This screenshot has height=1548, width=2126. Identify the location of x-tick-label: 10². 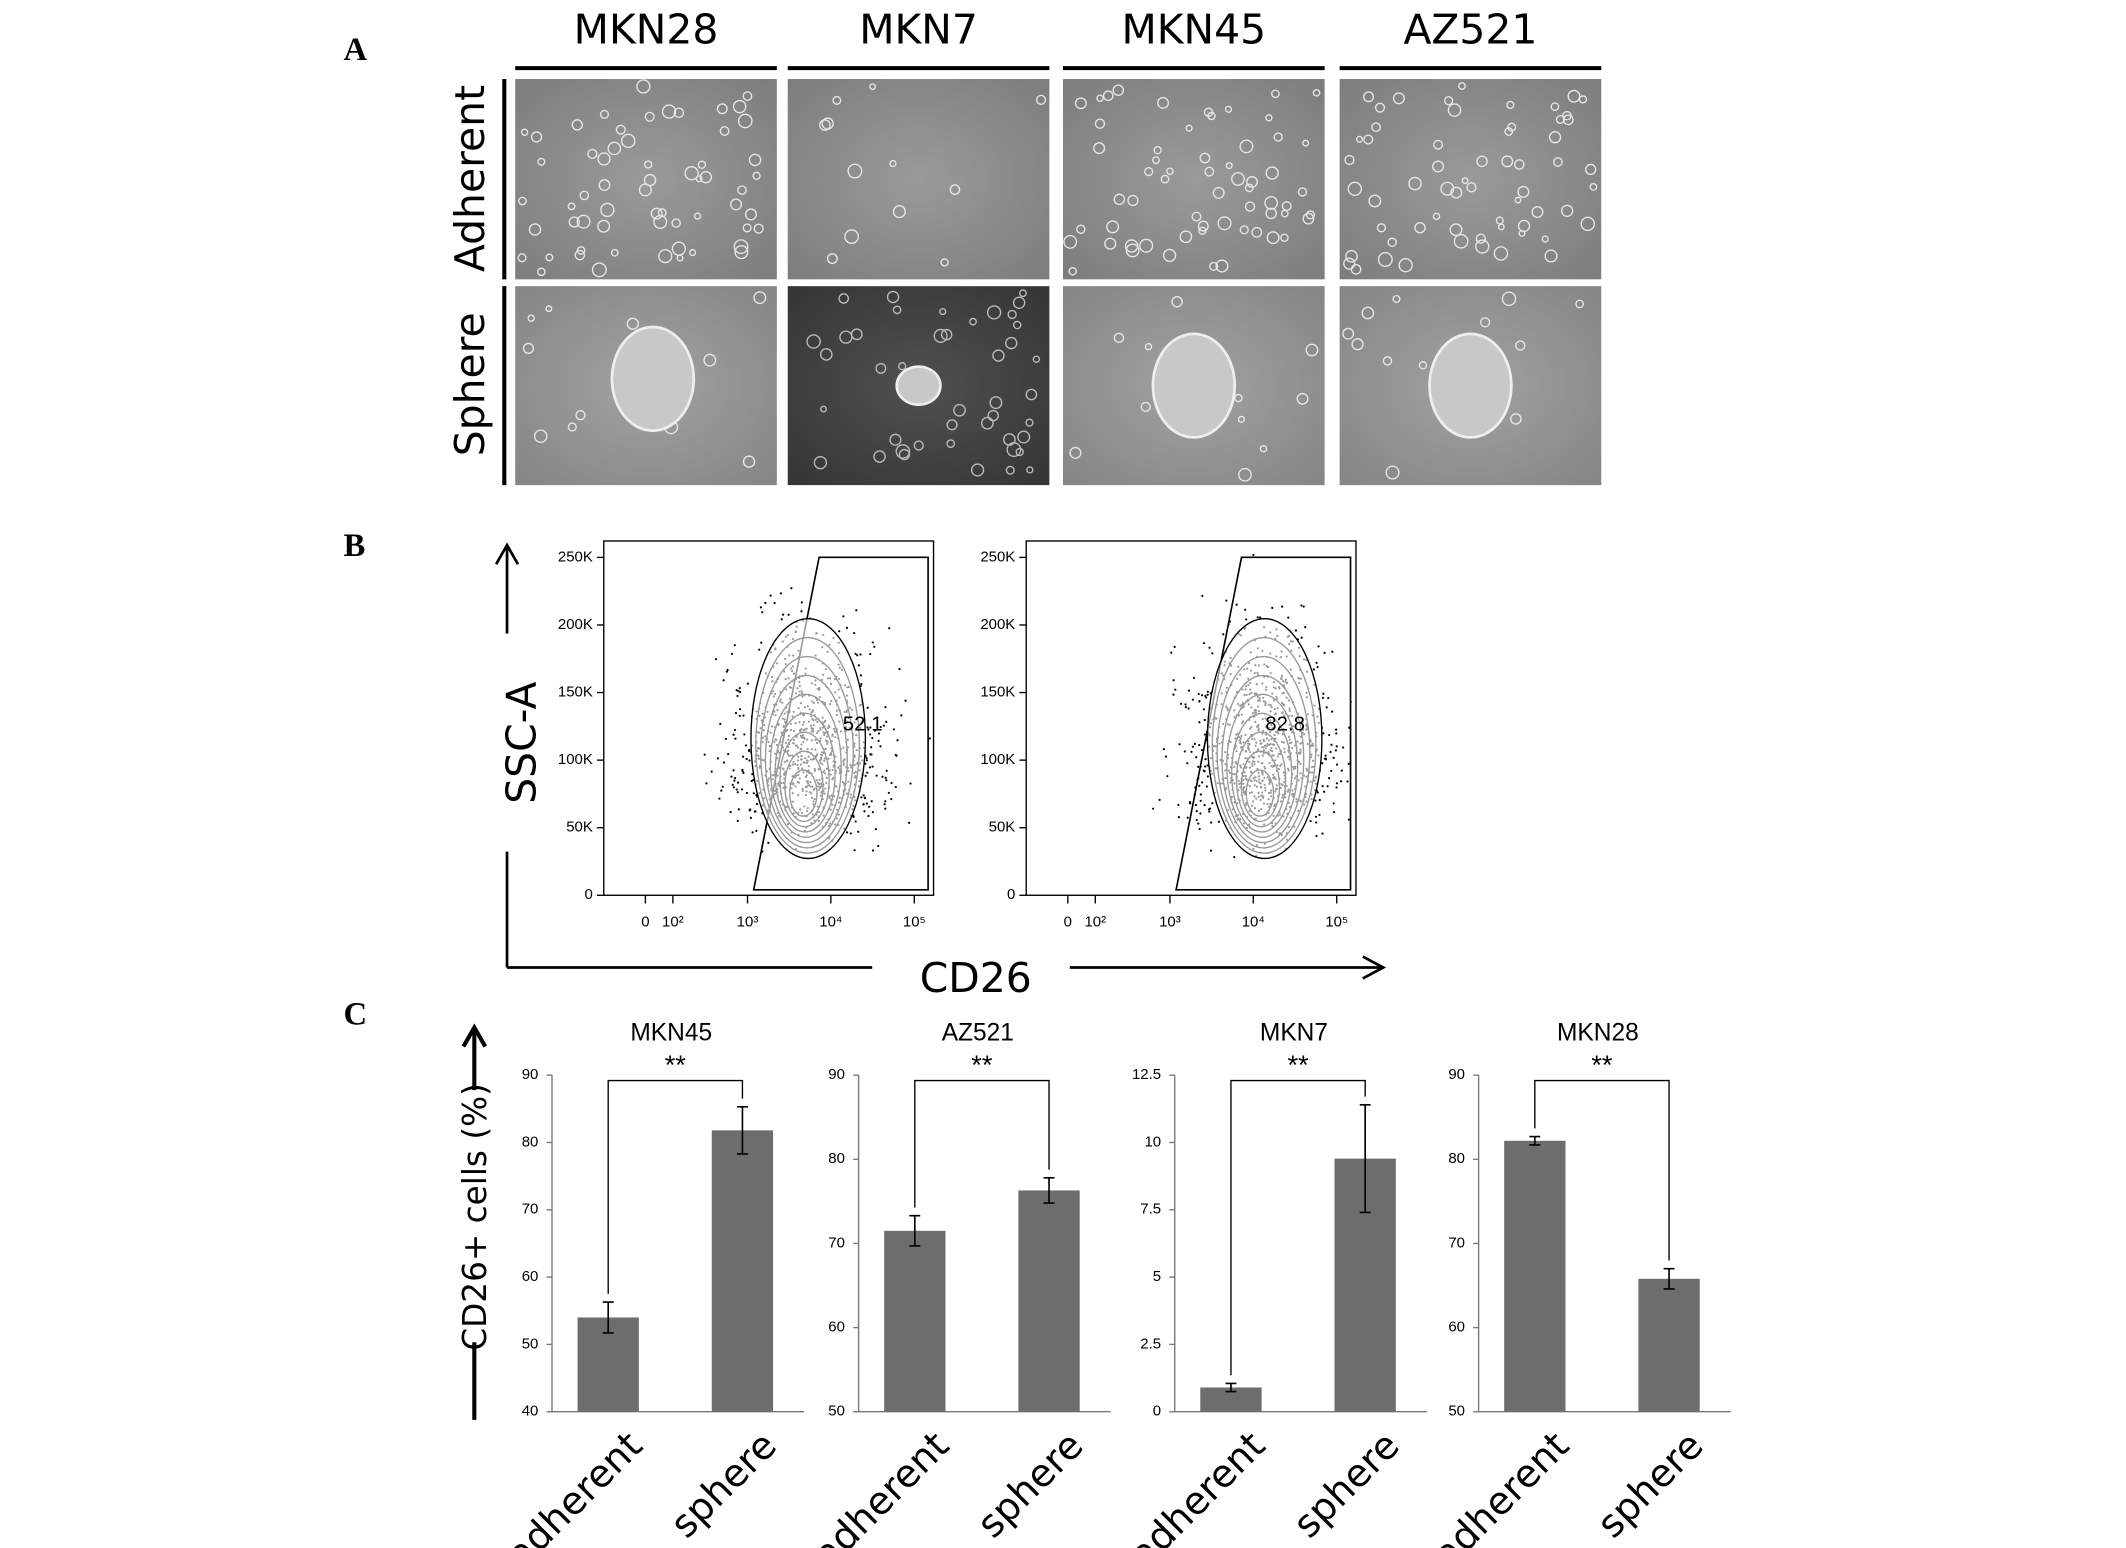
(1095, 921).